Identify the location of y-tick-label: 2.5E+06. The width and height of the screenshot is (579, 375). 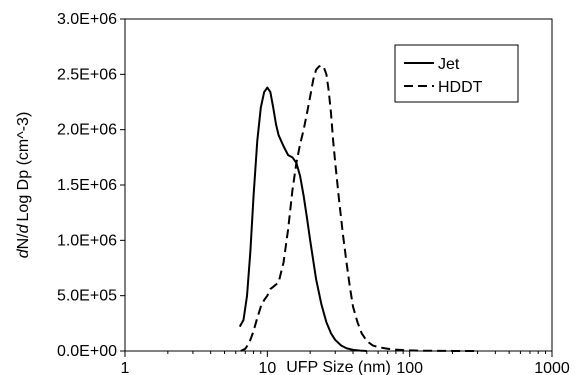
(87, 74).